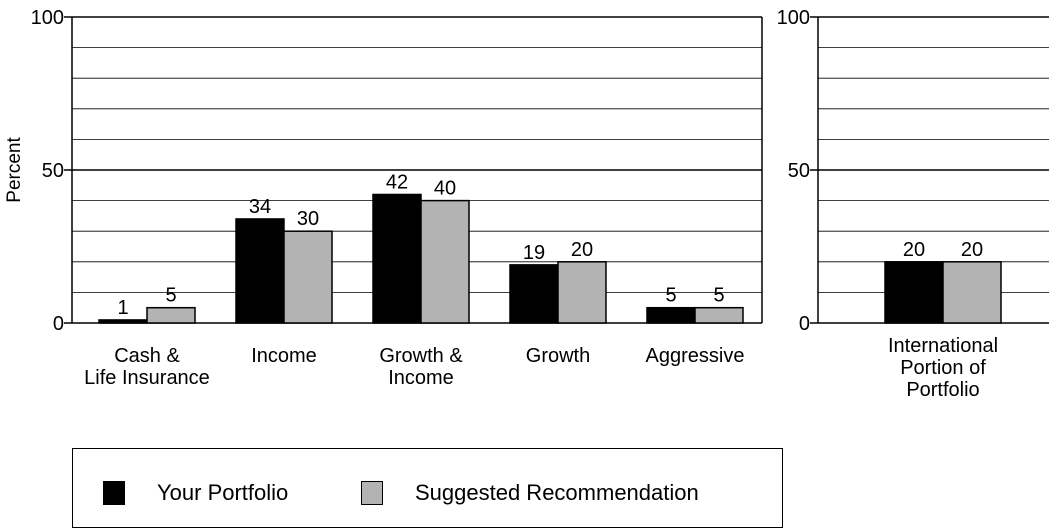  What do you see at coordinates (557, 492) in the screenshot?
I see `legend-label-suggested-recommendation: Suggested Recommendation` at bounding box center [557, 492].